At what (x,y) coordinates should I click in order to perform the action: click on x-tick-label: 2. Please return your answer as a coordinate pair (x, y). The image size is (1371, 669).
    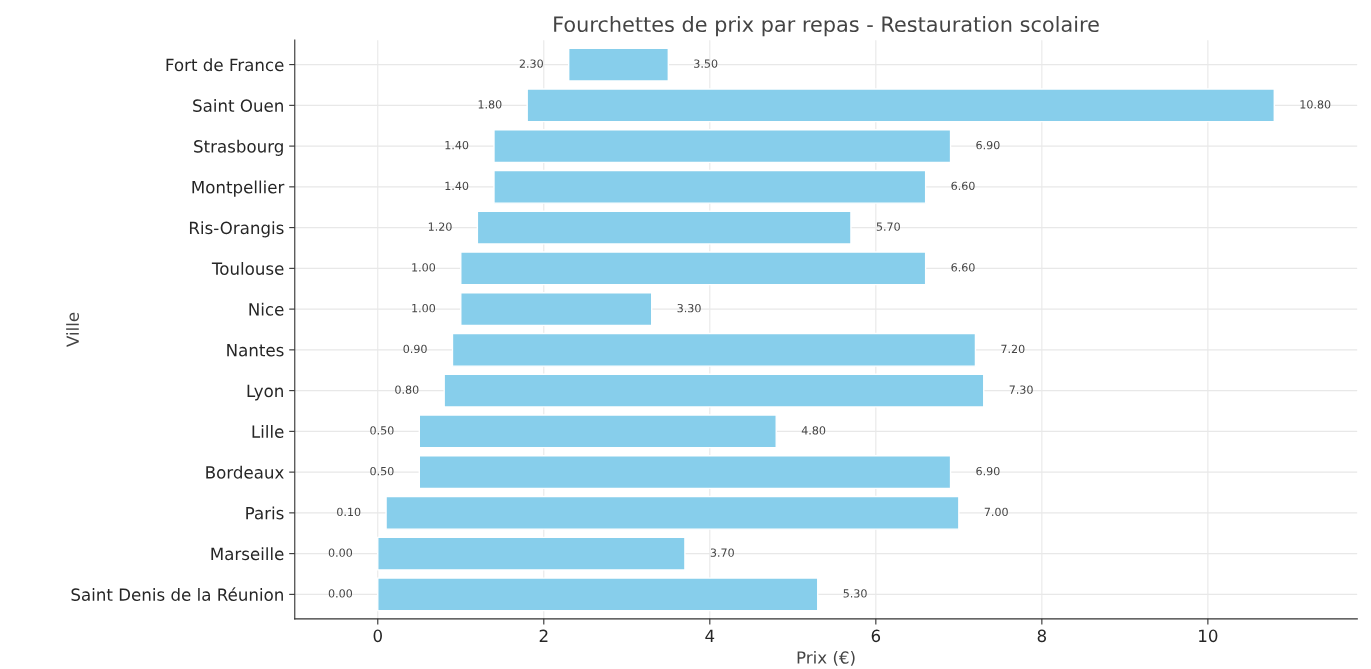
    Looking at the image, I should click on (543, 635).